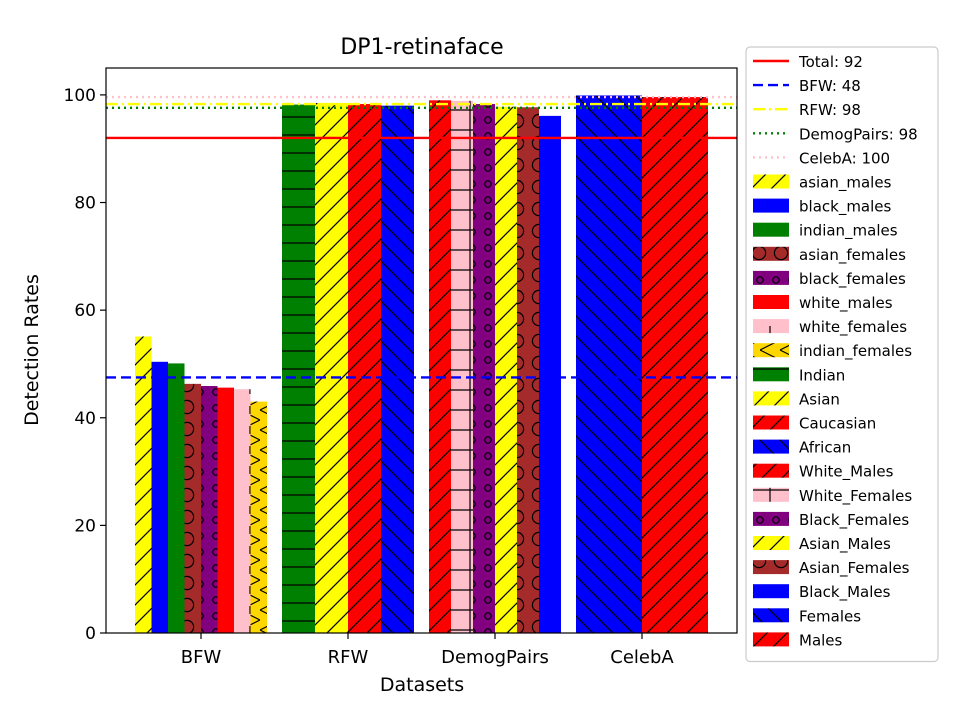 The image size is (960, 720). What do you see at coordinates (176, 498) in the screenshot?
I see `bar-indian-males` at bounding box center [176, 498].